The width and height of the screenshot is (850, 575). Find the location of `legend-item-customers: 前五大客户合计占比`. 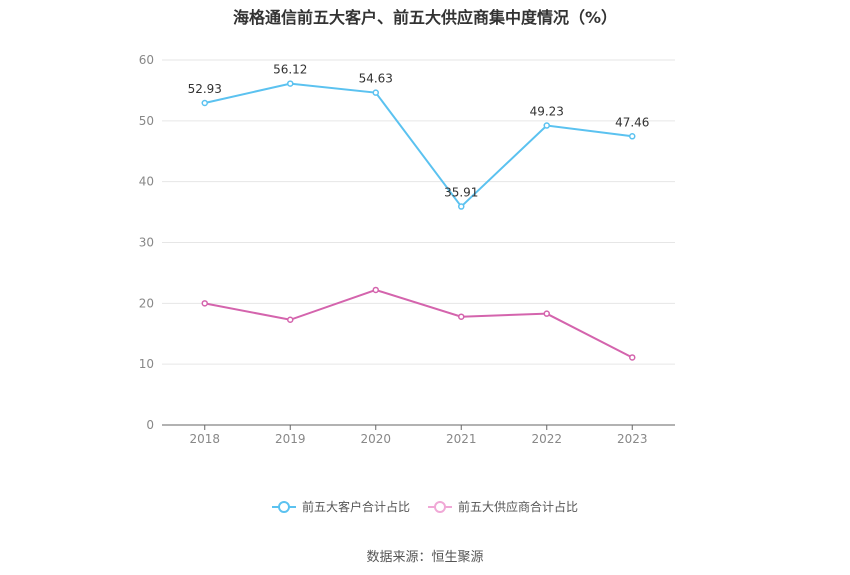

legend-item-customers: 前五大客户合计占比 is located at coordinates (340, 506).